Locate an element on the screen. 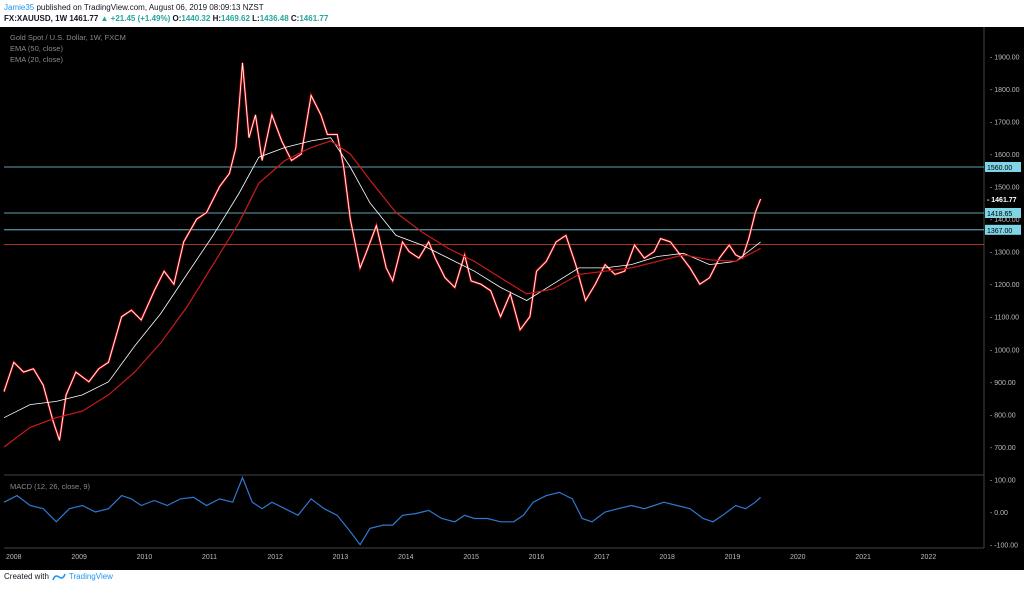 The height and width of the screenshot is (589, 1024). level-label: 1560.00 is located at coordinates (999, 168).